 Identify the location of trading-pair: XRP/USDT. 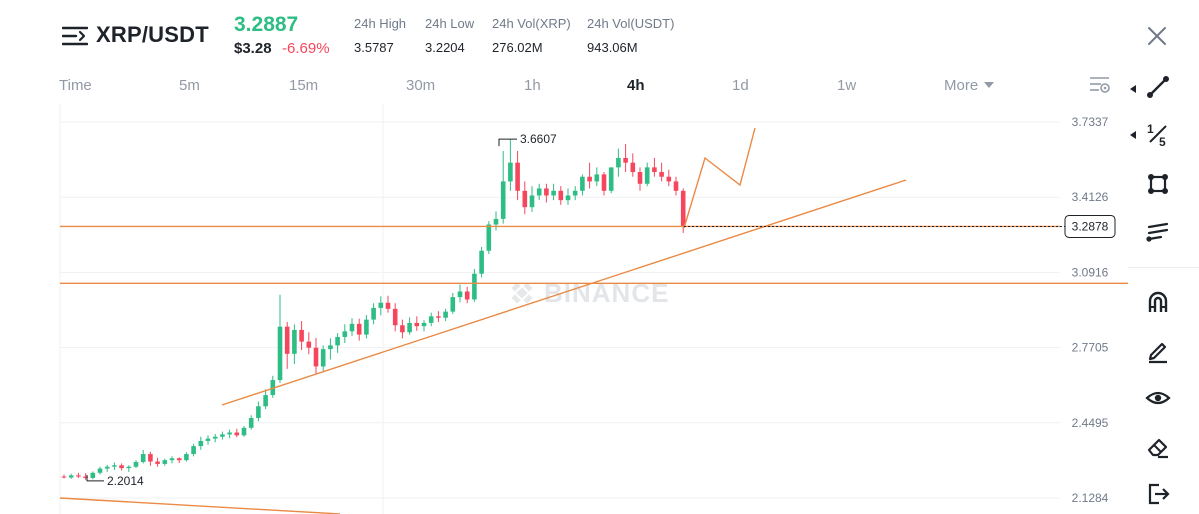
(152, 34).